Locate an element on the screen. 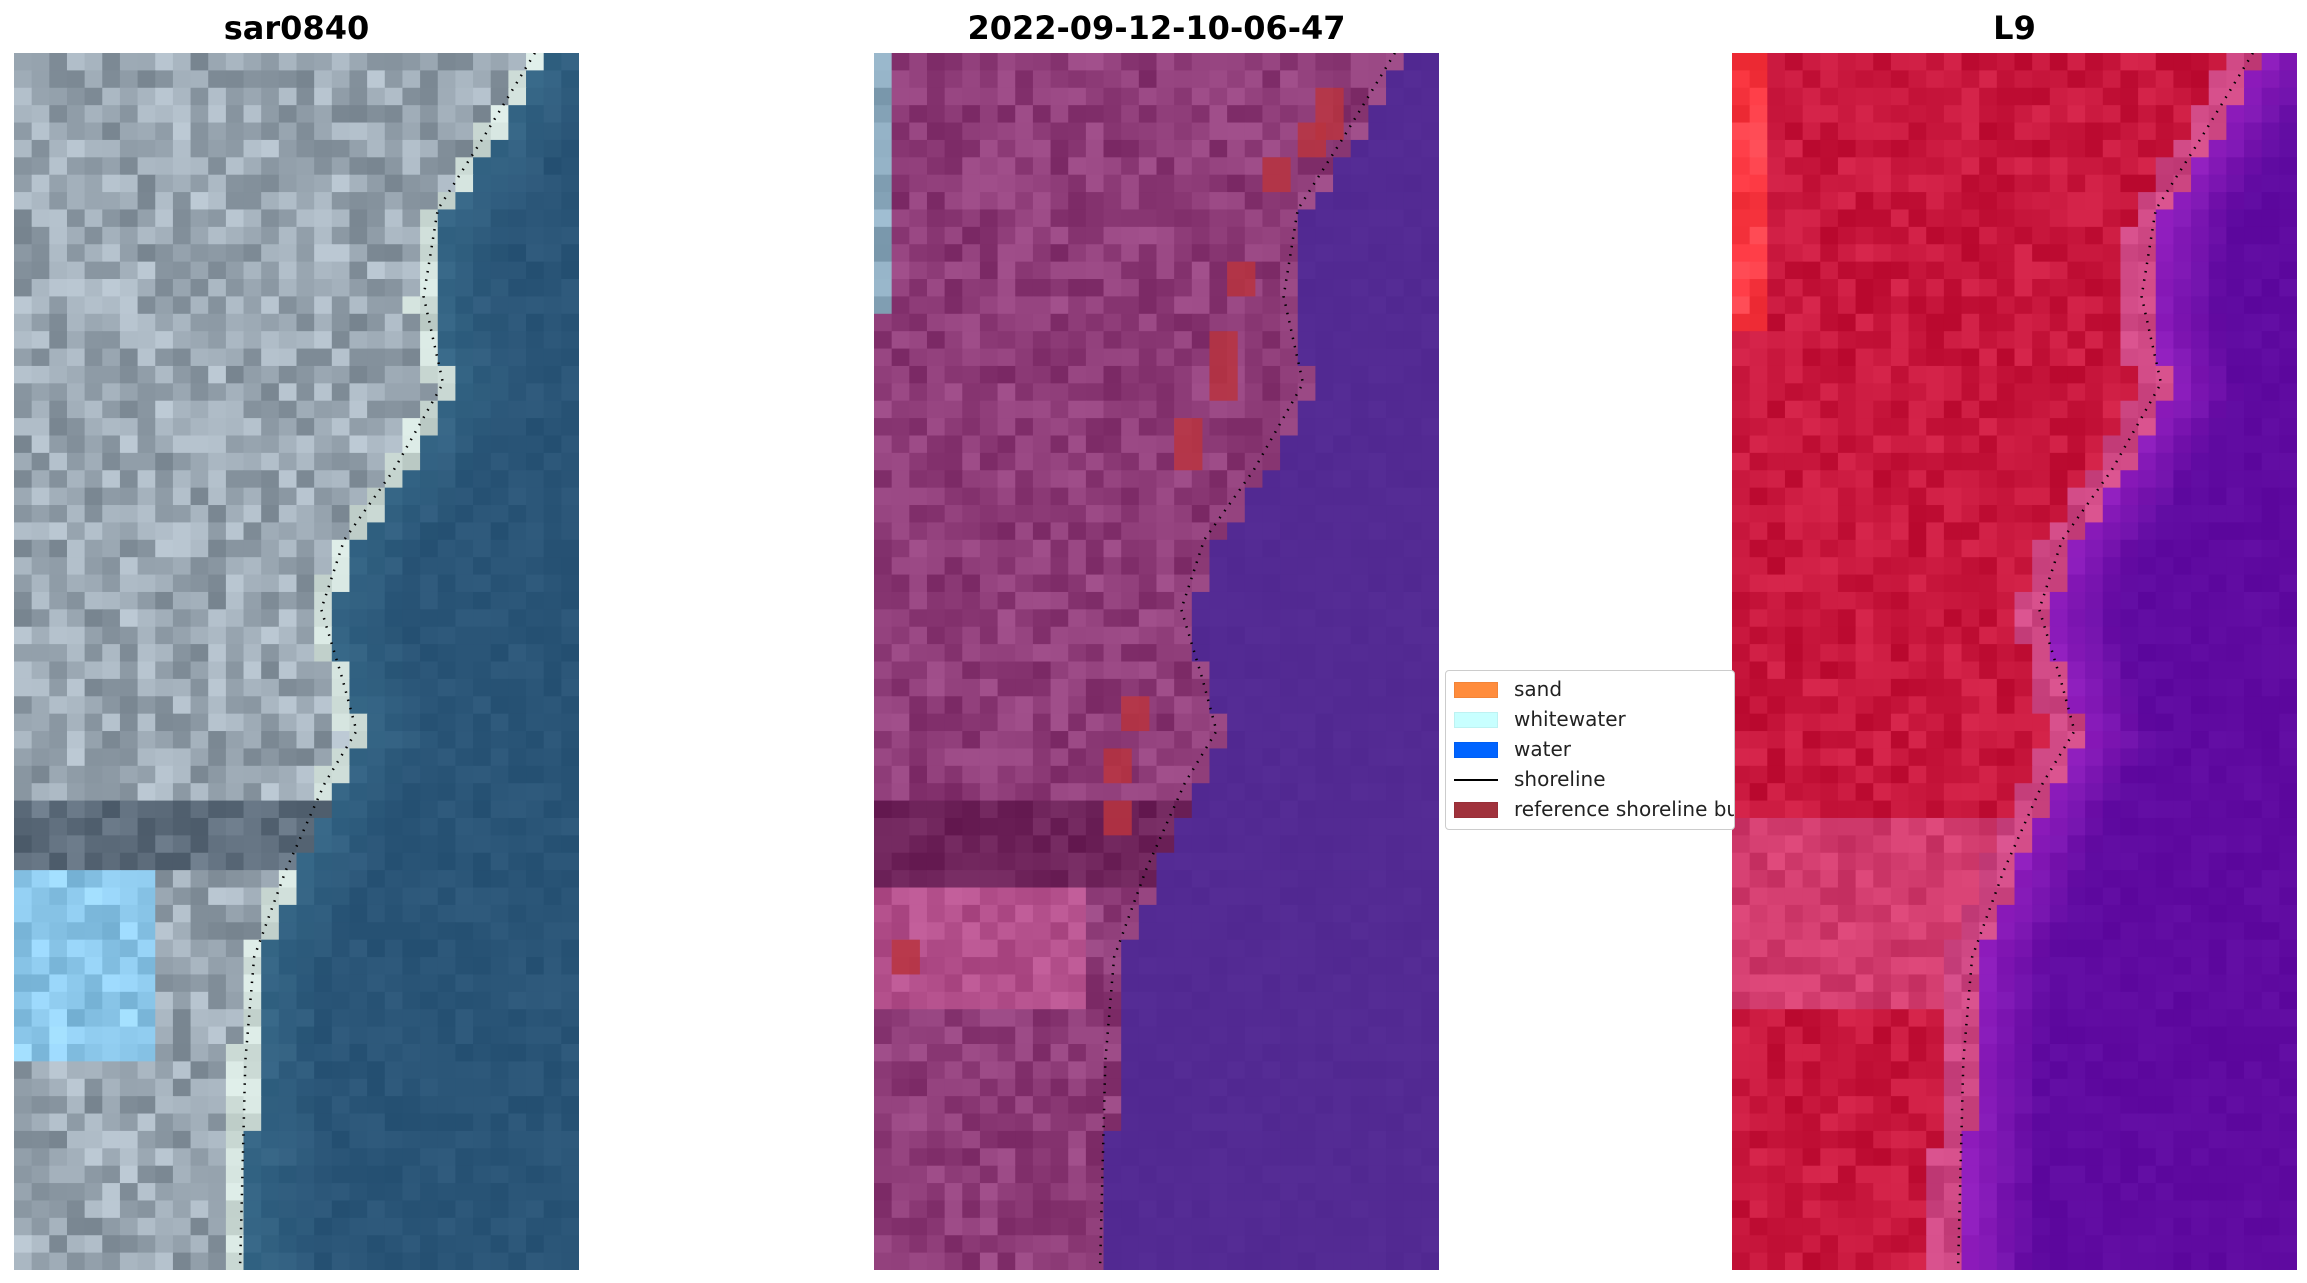 The width and height of the screenshot is (2307, 1283). panel-title-date: 2022-09-12-10-06-47 is located at coordinates (1156, 28).